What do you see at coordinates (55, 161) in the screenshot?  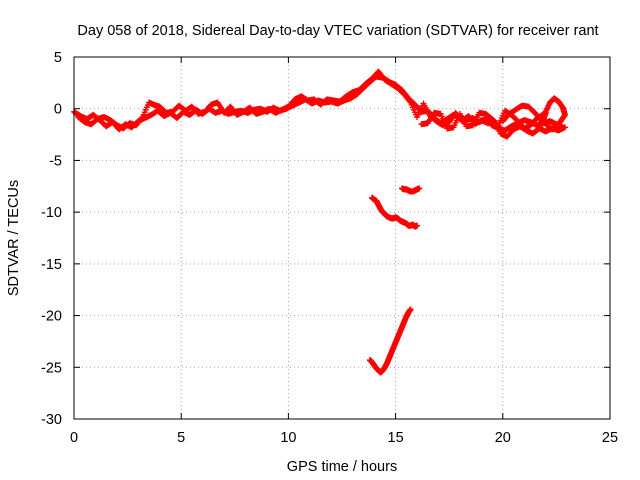 I see `y-tick-label: -5` at bounding box center [55, 161].